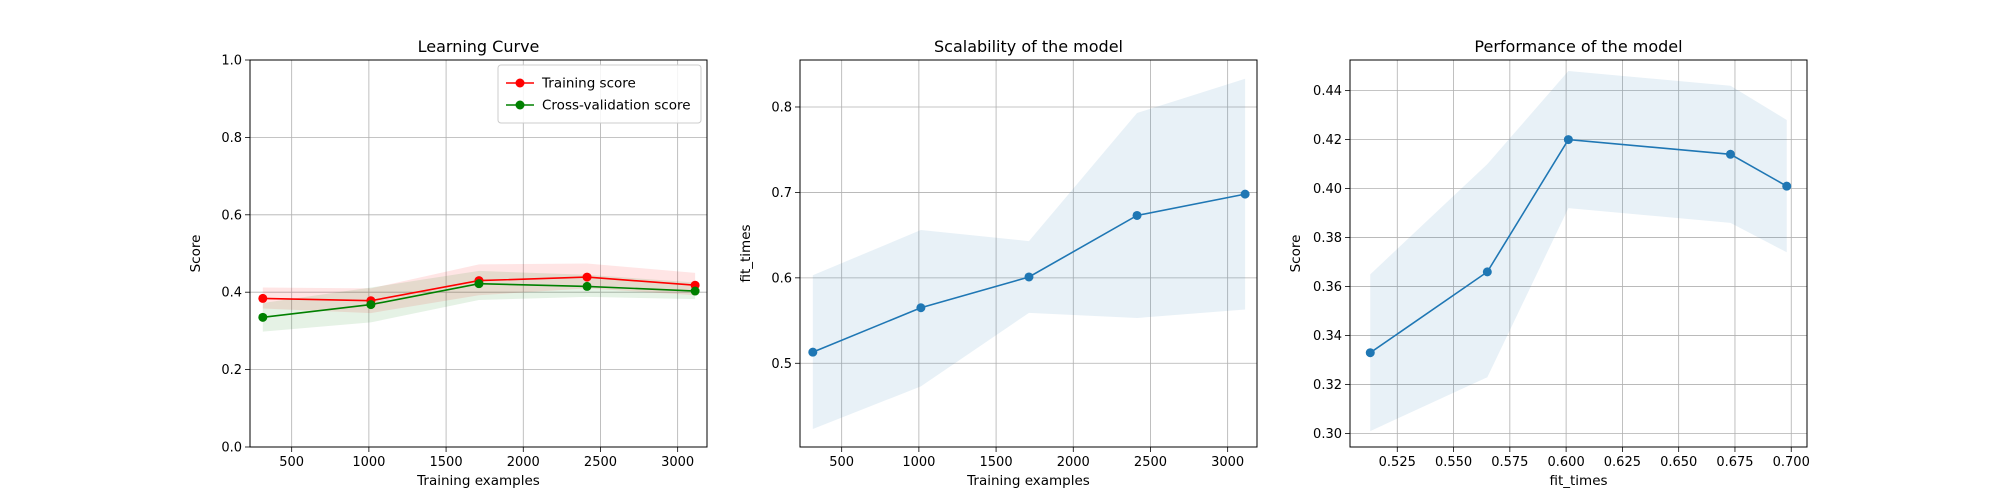 This screenshot has height=500, width=2000. What do you see at coordinates (1028, 46) in the screenshot?
I see `chart-title: Scalability of the model` at bounding box center [1028, 46].